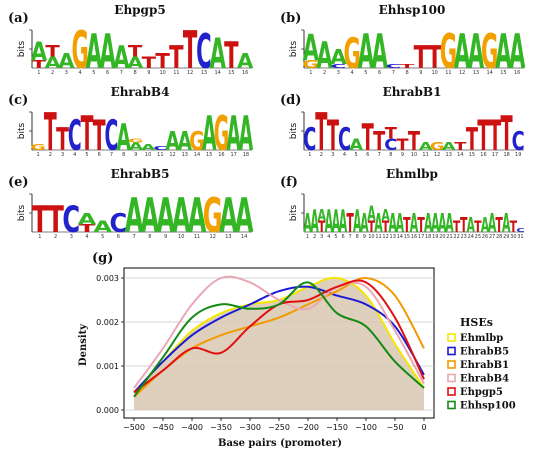  I want to click on logo-position: 4, so click(86, 237).